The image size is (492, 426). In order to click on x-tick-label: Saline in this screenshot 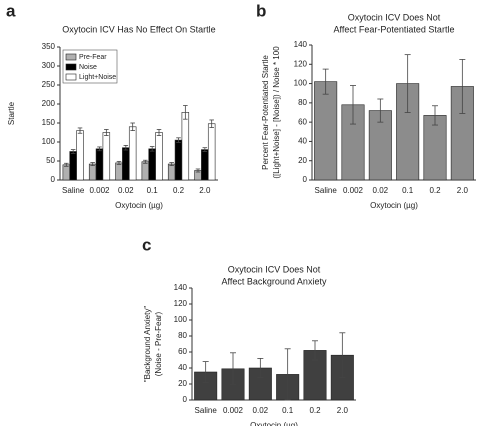, I will do `click(206, 410)`.